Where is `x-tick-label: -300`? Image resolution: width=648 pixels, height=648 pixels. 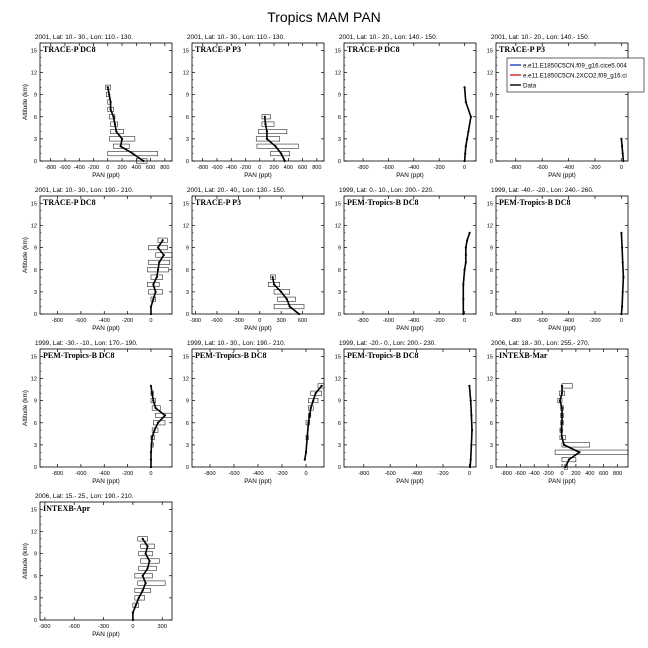 x-tick-label: -300 is located at coordinates (103, 627).